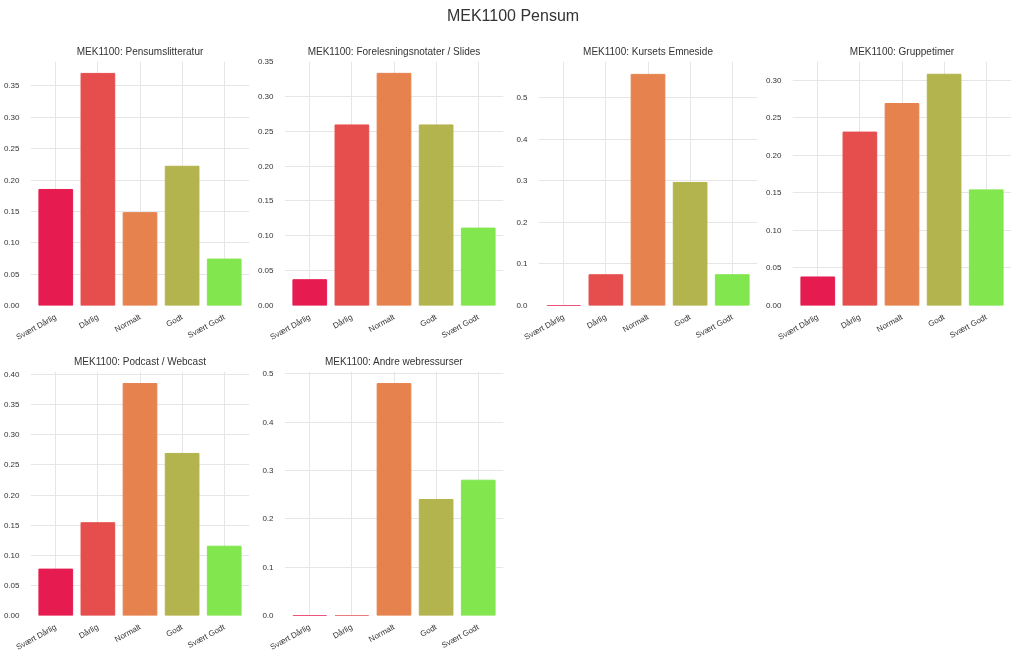 The image size is (1019, 658). Describe the element at coordinates (394, 51) in the screenshot. I see `chart-title: MEK1100: Forelesningsnotater / Slides` at that location.